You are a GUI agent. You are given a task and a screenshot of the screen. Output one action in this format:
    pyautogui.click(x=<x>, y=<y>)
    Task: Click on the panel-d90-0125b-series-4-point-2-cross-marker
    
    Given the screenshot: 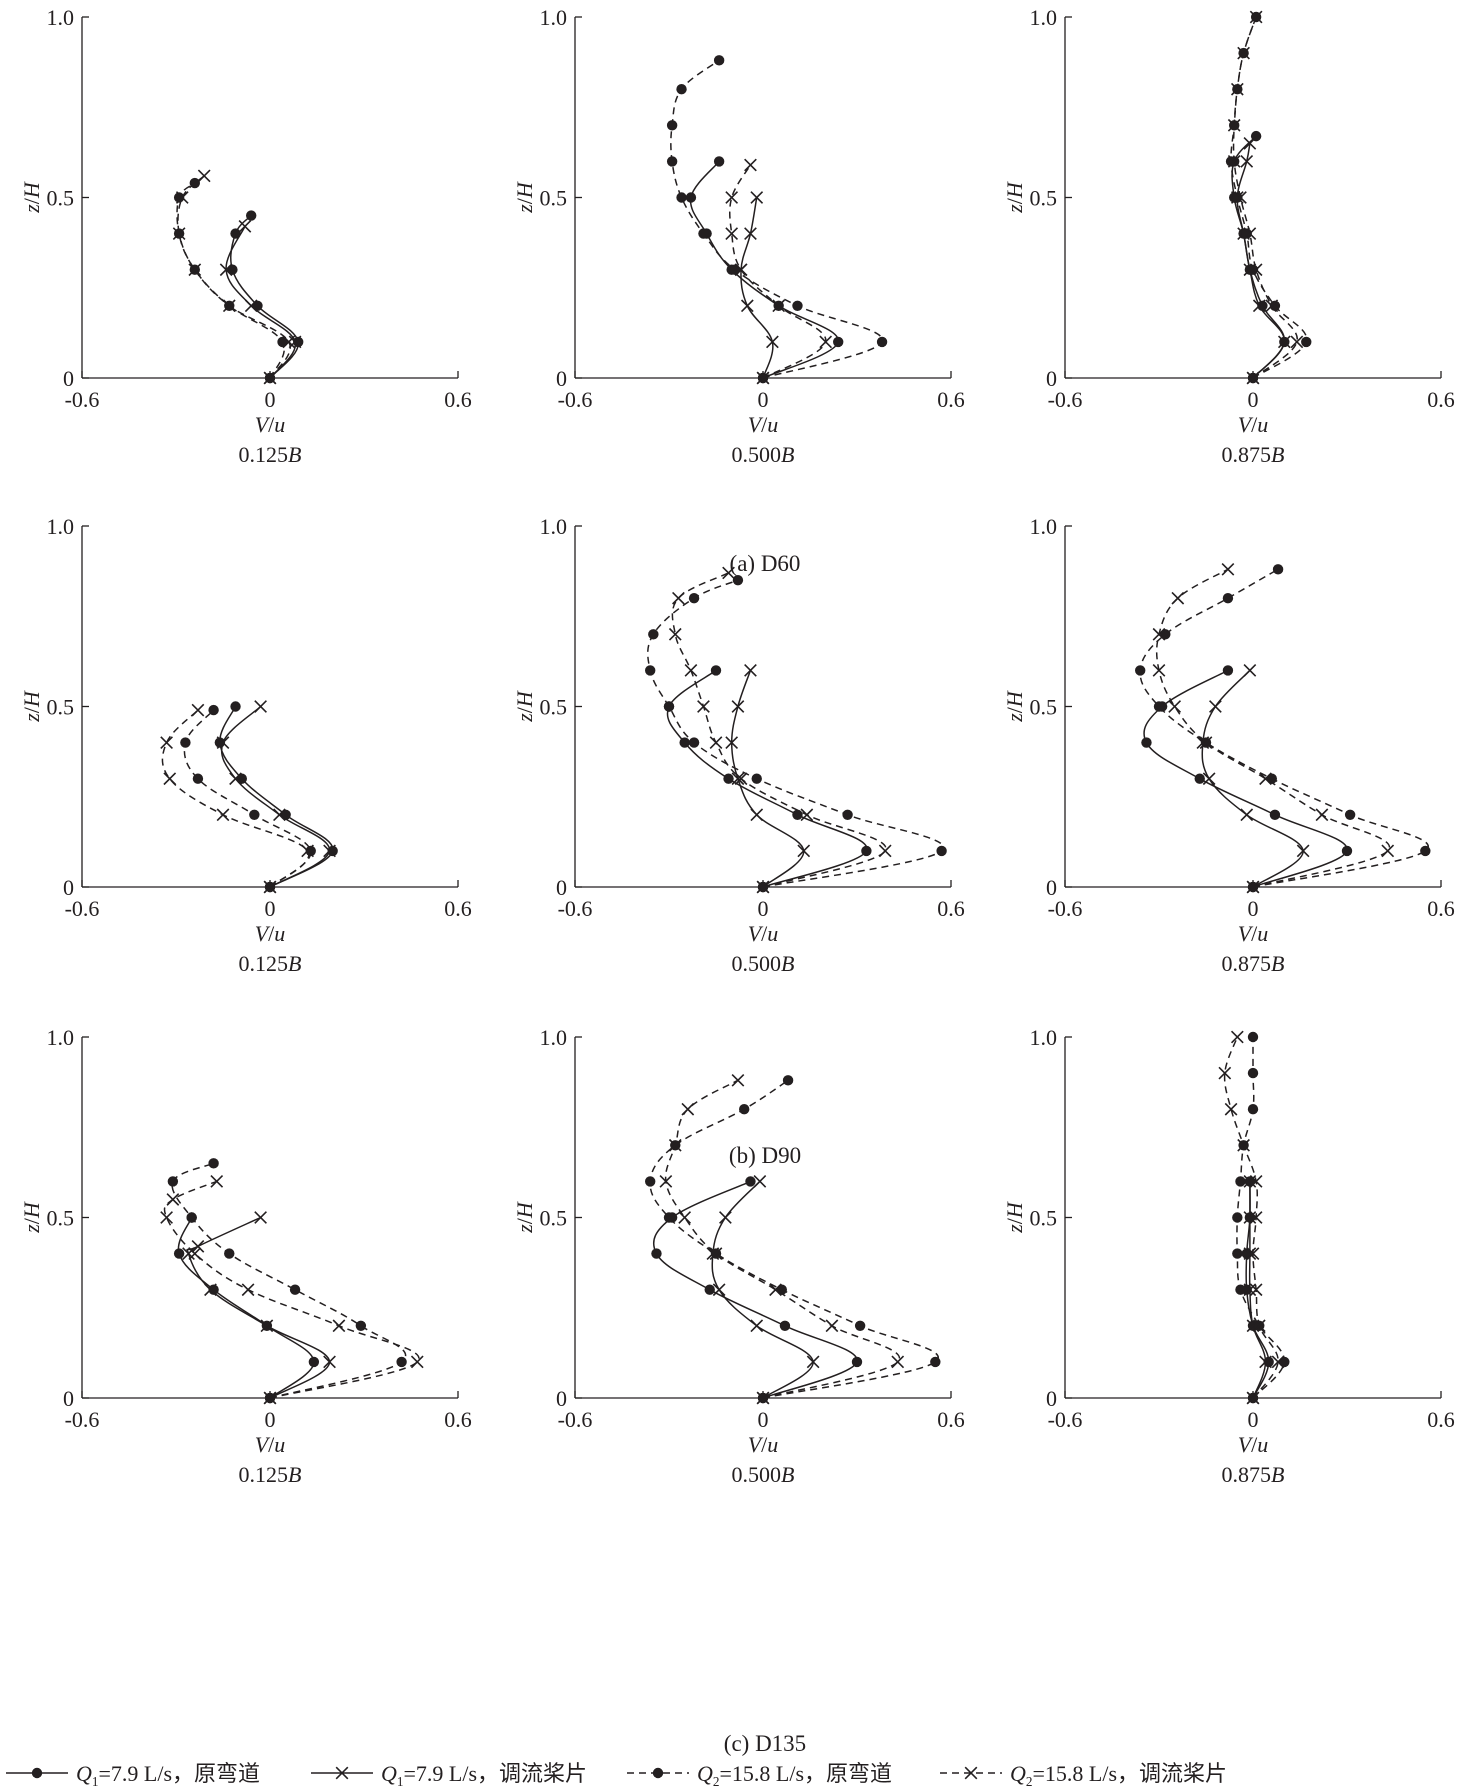 What is the action you would take?
    pyautogui.click(x=223, y=815)
    